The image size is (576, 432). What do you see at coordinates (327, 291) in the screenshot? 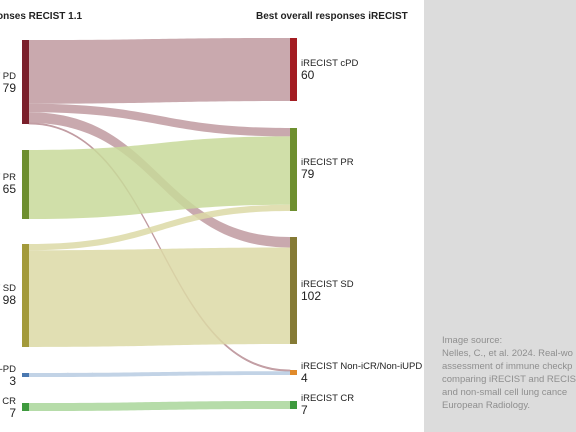
I see `right-node-label: iRECIST SD 102` at bounding box center [327, 291].